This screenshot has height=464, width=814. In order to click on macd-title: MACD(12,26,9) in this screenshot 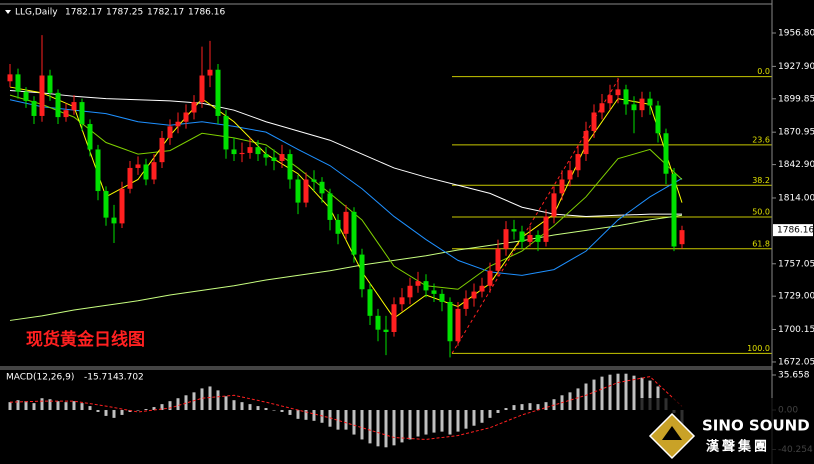, I will do `click(40, 378)`.